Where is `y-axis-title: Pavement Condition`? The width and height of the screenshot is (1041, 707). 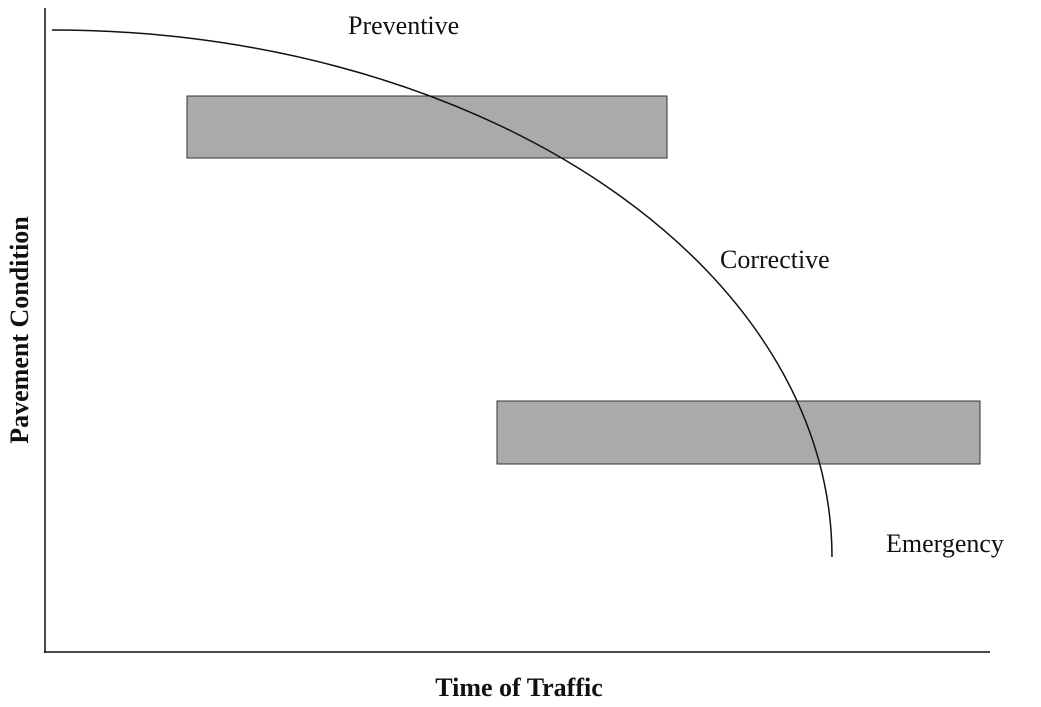 y-axis-title: Pavement Condition is located at coordinates (19, 330).